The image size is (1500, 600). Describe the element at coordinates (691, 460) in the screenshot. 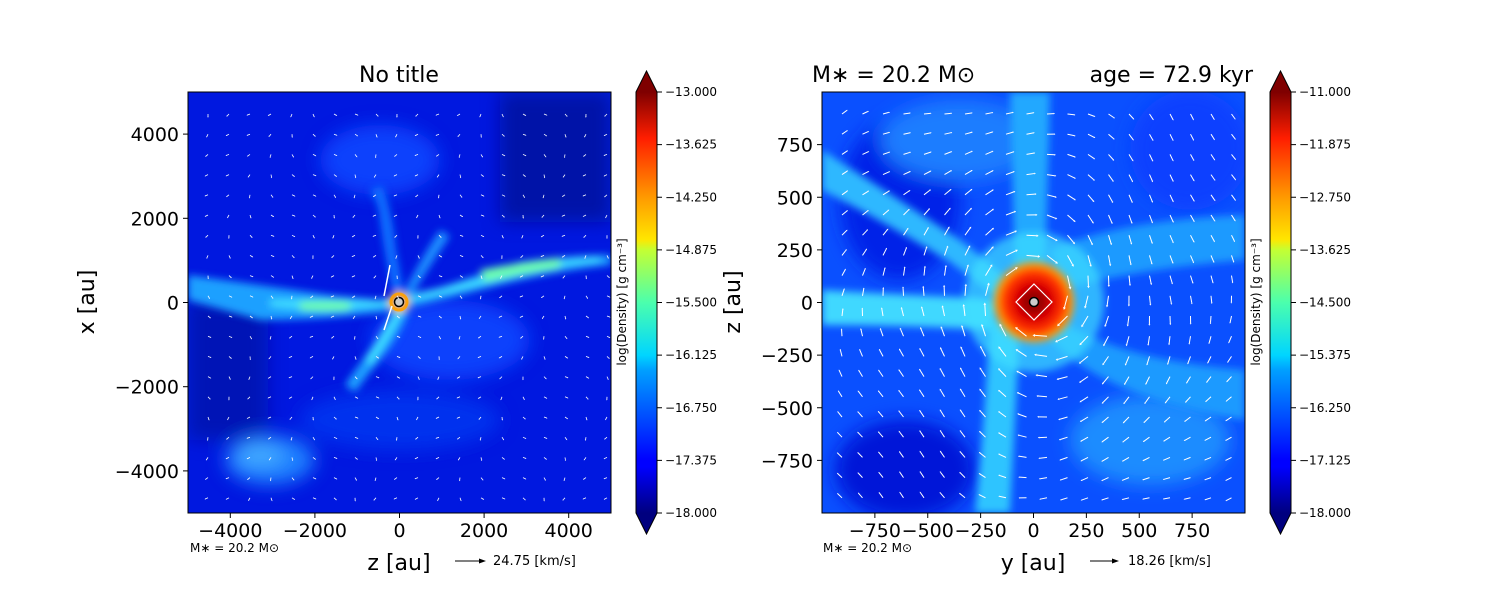

I see `left-colorbar-tick-label: −17.375` at that location.